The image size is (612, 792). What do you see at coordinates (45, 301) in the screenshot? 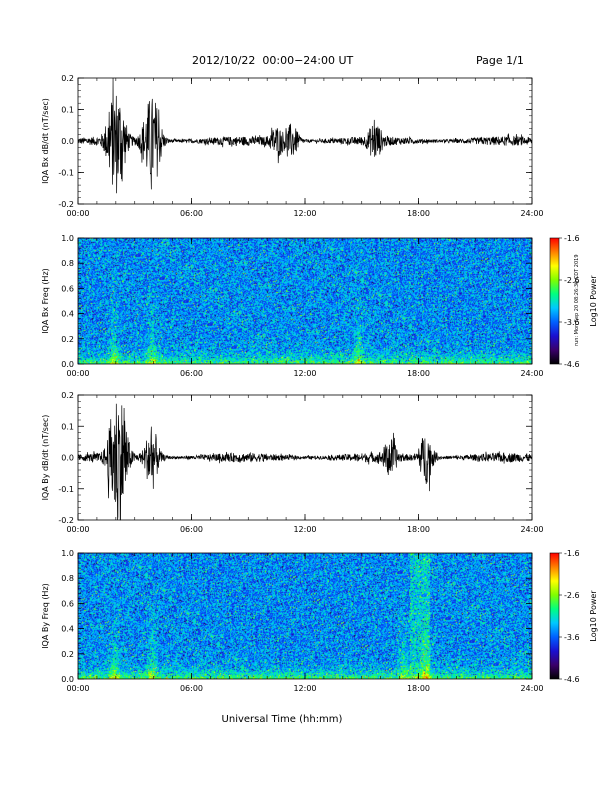
I see `y-axis-label: IQA Bx Freq (Hz)` at bounding box center [45, 301].